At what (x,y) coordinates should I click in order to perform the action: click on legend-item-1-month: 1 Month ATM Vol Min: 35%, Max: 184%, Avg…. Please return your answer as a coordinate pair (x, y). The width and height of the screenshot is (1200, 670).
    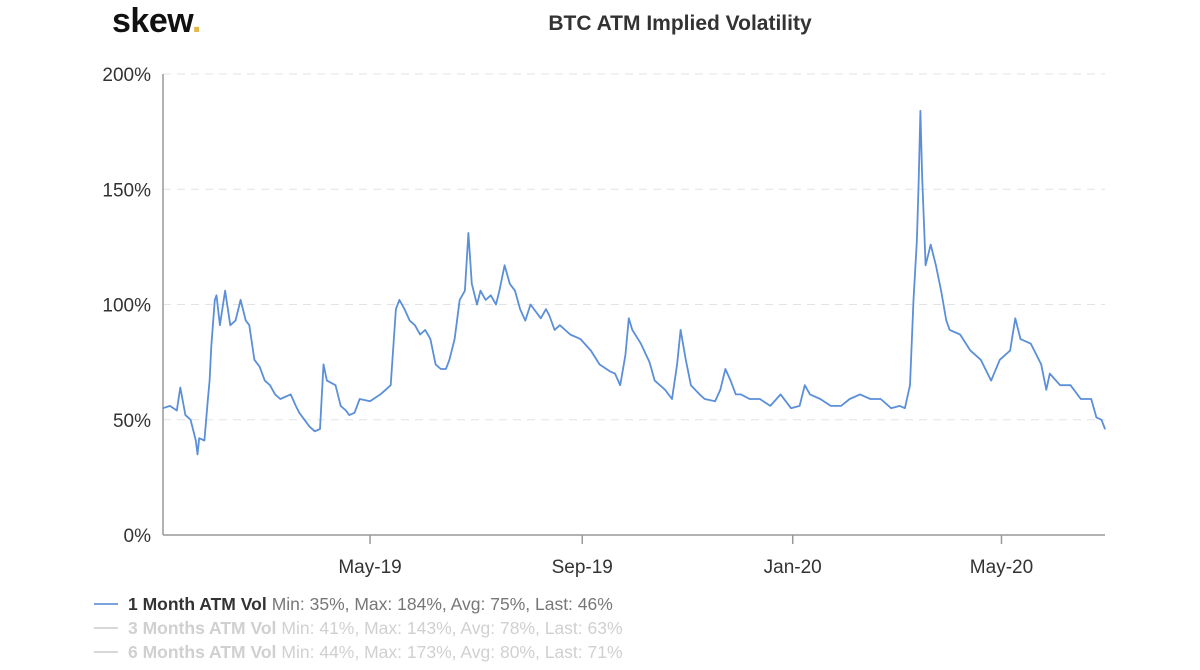
    Looking at the image, I should click on (358, 604).